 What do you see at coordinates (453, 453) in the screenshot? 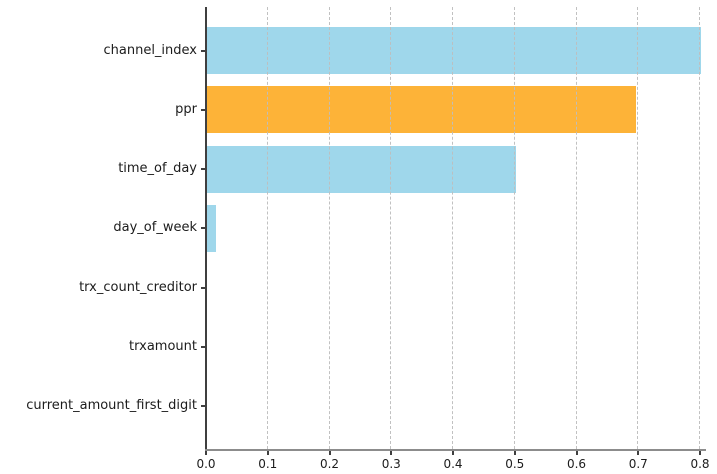
I see `x-tick-mark-0.4` at bounding box center [453, 453].